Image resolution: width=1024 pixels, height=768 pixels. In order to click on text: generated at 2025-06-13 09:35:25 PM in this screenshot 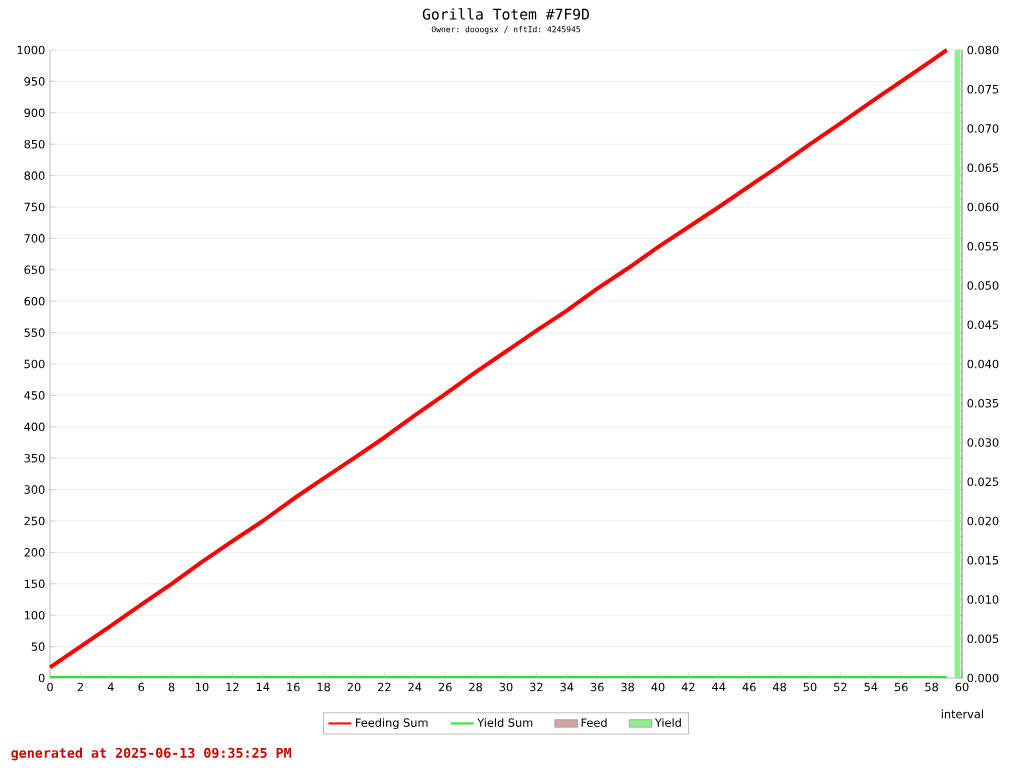, I will do `click(151, 754)`.